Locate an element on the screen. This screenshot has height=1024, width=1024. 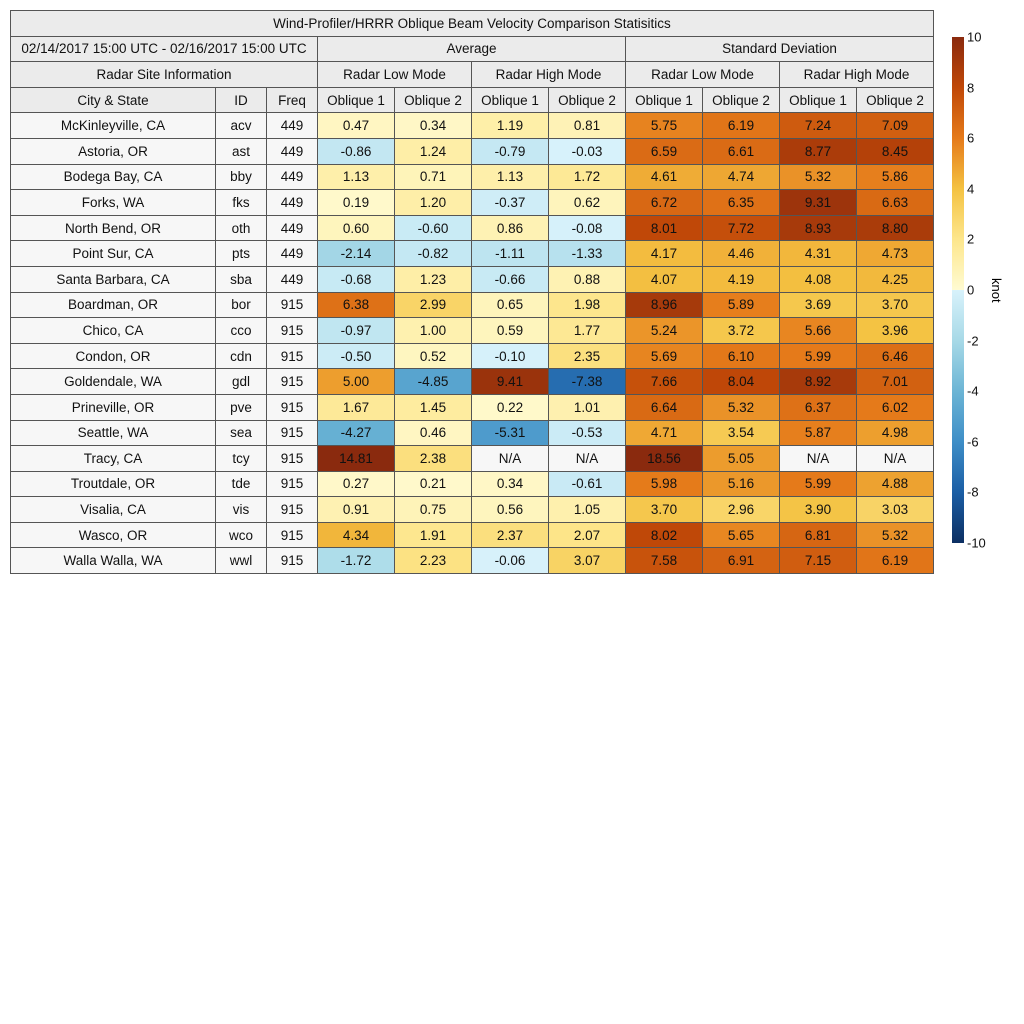
site-info-header: Radar Site Information is located at coordinates (164, 74).